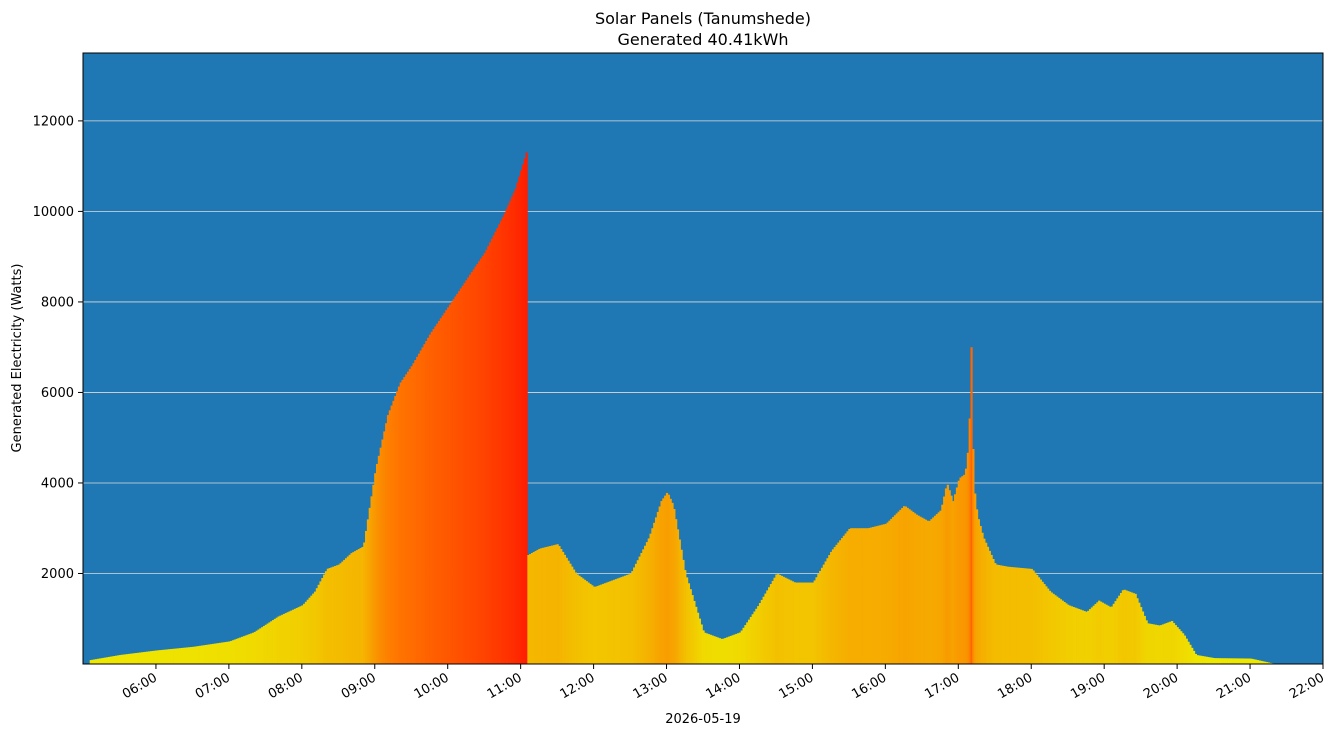  Describe the element at coordinates (57, 302) in the screenshot. I see `y-tick-label: 8000` at that location.